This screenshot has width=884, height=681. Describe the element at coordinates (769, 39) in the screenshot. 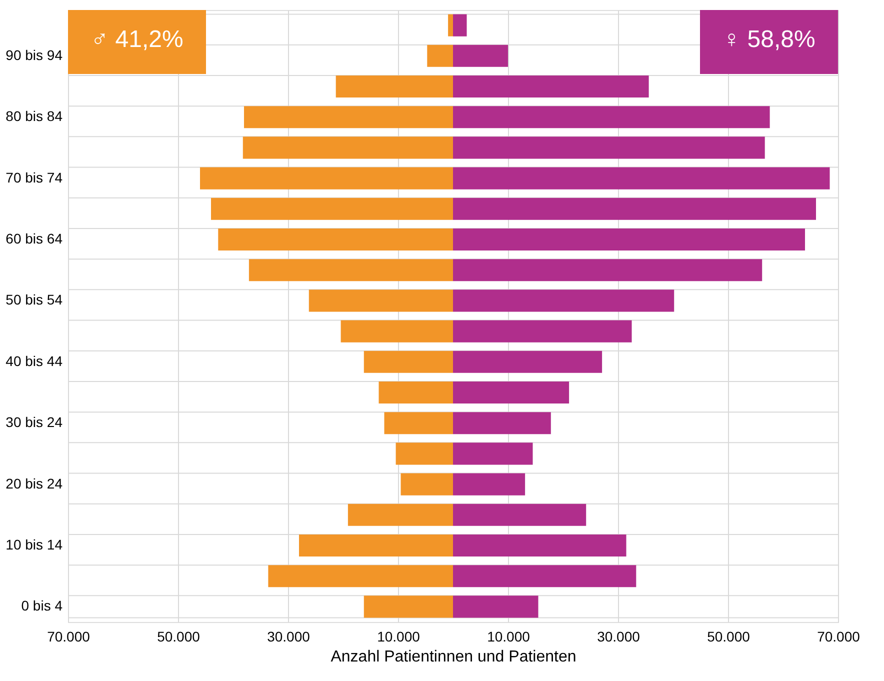

I see `annotation: ♀ 58,8%` at that location.